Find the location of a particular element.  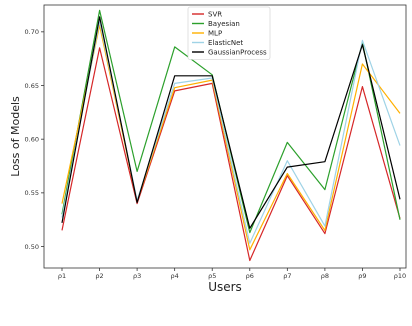

y-tick-label: 0.55 is located at coordinates (32, 193).